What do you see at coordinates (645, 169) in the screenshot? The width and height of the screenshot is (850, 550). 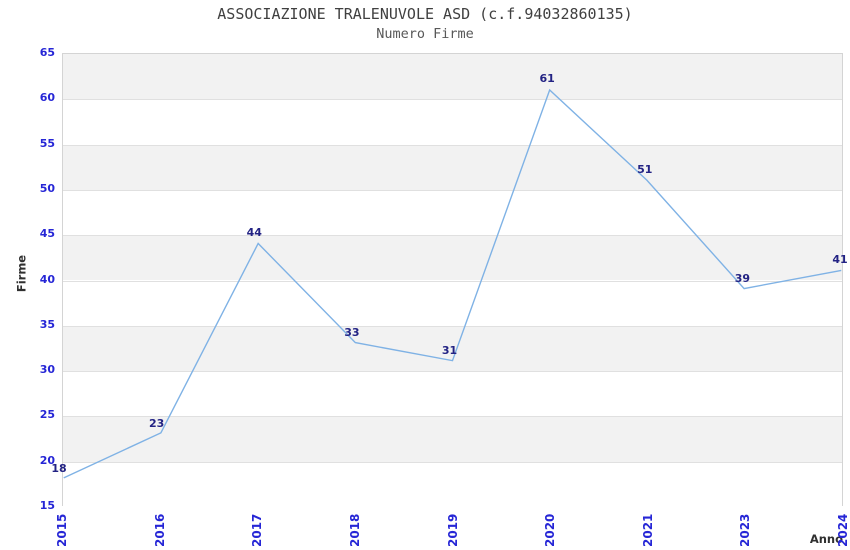 I see `data-point-label: 51` at bounding box center [645, 169].